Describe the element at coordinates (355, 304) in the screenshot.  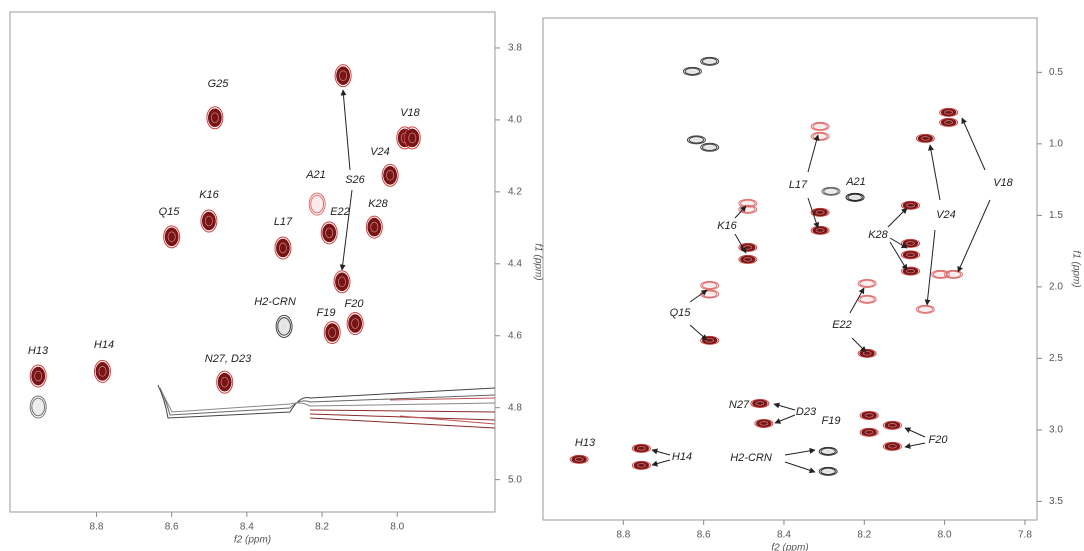
I see `peak-label: F20` at that location.